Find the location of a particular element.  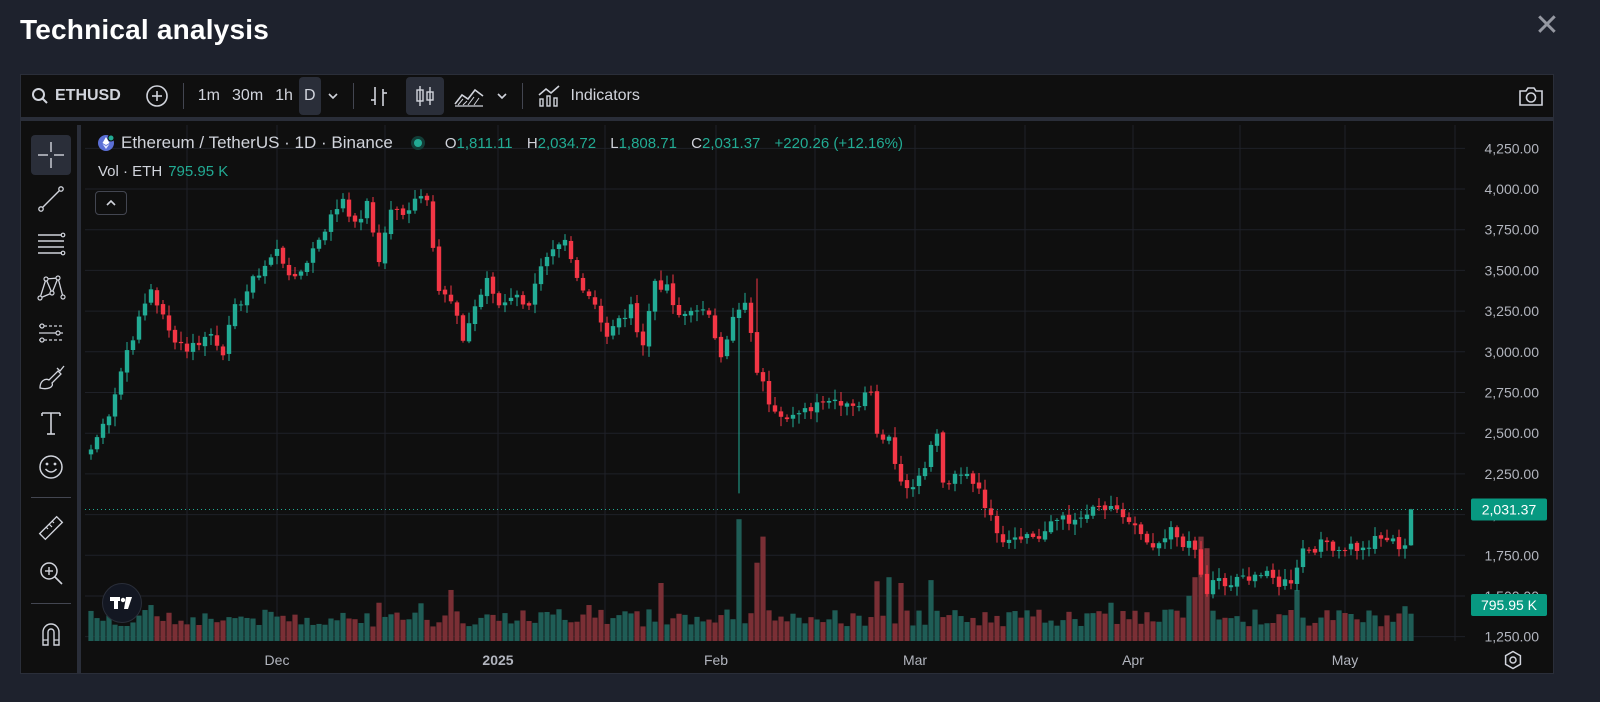

interval-1m-button: 1m is located at coordinates (209, 95).